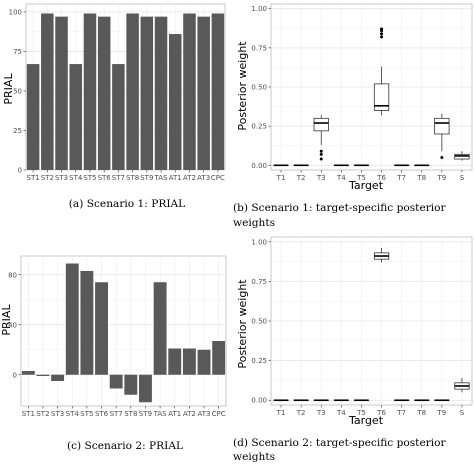 The width and height of the screenshot is (474, 467). I want to click on x-axis-title-d: Target, so click(366, 420).